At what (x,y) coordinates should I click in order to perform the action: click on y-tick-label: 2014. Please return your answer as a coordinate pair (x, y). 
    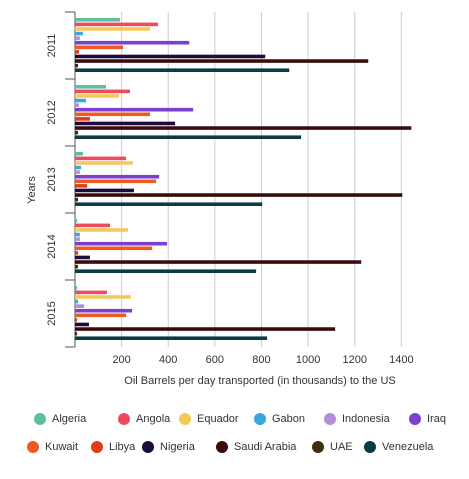
    Looking at the image, I should click on (52, 246).